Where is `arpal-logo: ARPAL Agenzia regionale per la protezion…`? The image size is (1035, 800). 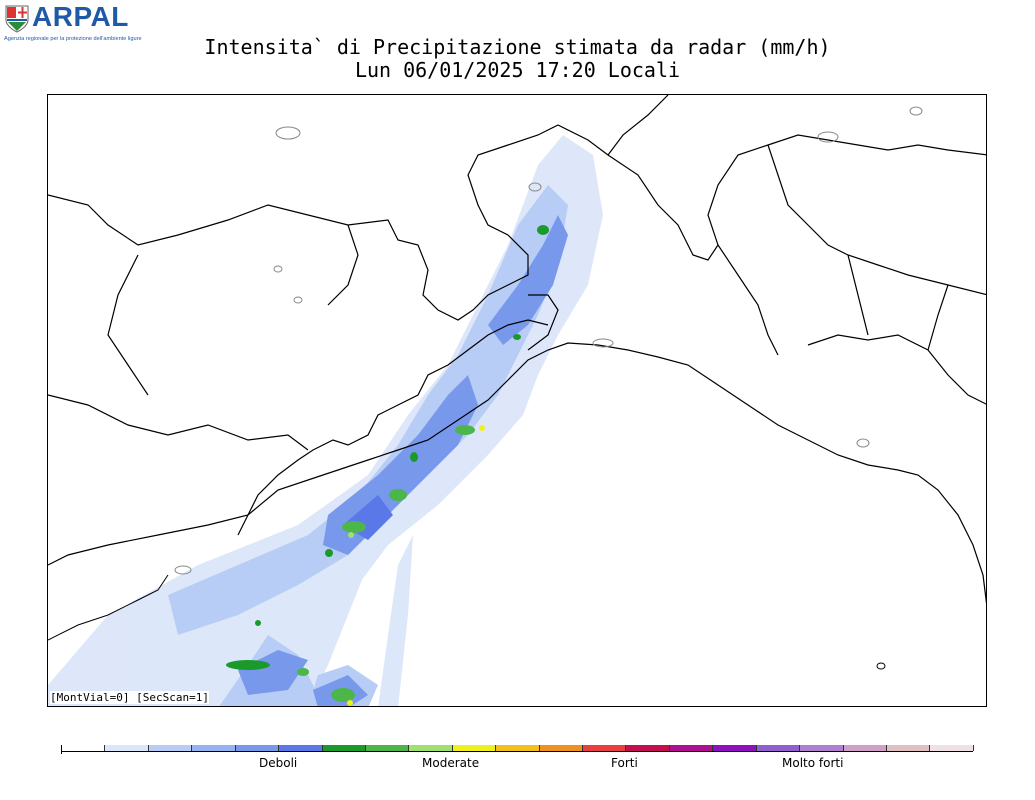
arpal-logo: ARPAL Agenzia regionale per la protezion… is located at coordinates (78, 23).